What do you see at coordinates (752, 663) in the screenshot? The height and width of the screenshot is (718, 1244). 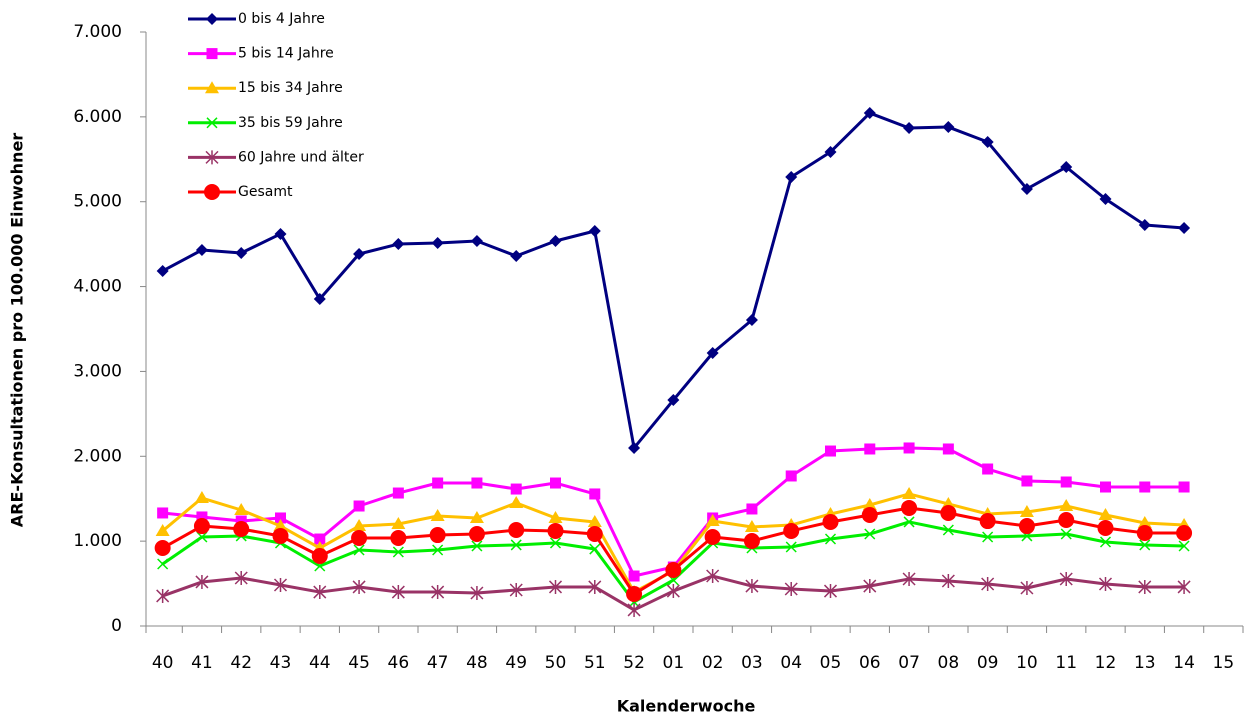 I see `x-tick-label: 03` at bounding box center [752, 663].